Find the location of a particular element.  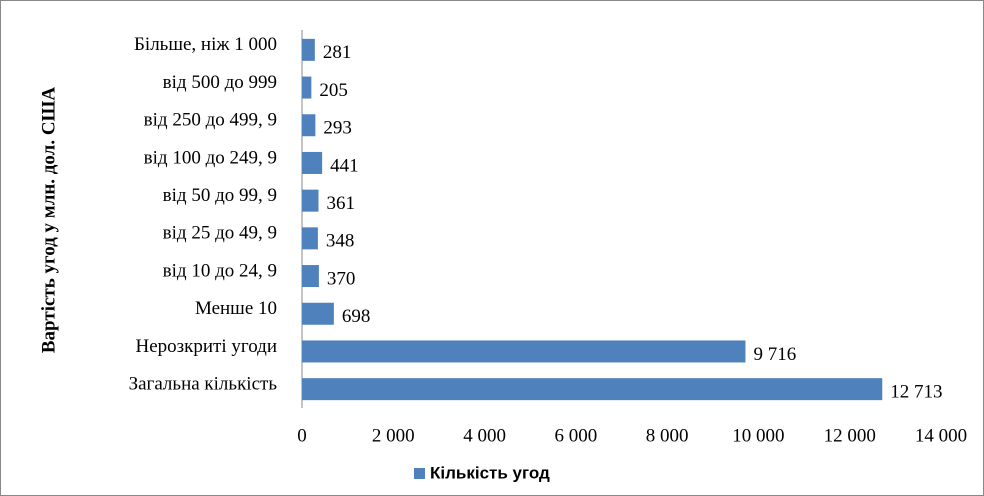

x-tick-label: 8 000 is located at coordinates (667, 435).